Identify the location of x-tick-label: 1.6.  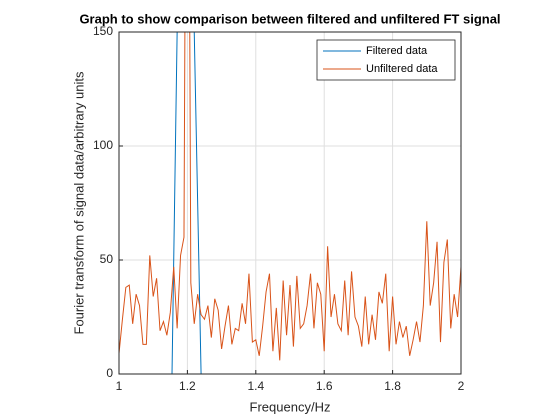
(324, 386).